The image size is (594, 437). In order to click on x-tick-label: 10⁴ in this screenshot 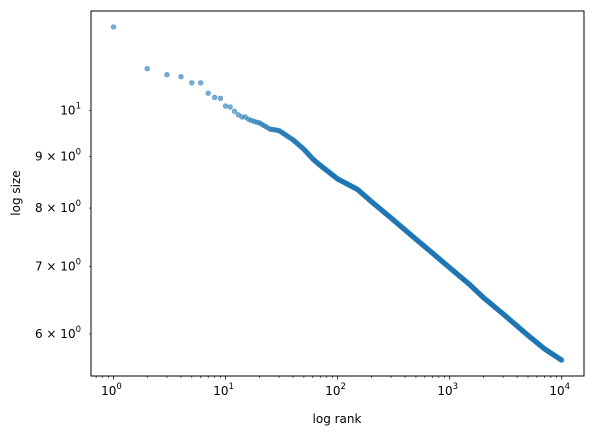, I will do `click(559, 390)`.